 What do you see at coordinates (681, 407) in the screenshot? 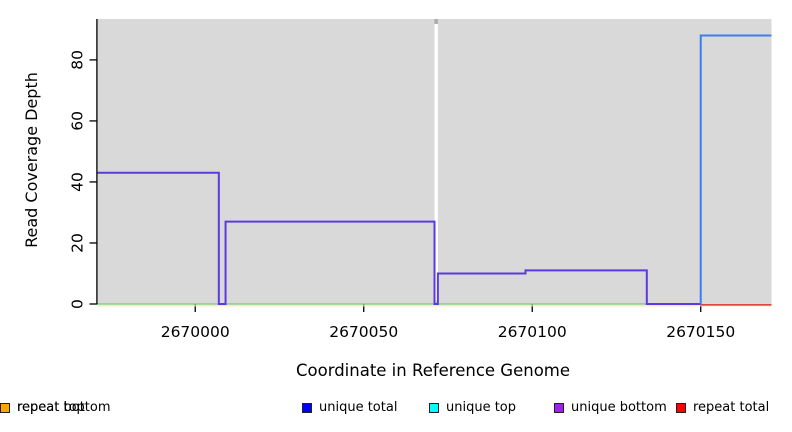
I see `repeat-total-swatch-icon` at bounding box center [681, 407].